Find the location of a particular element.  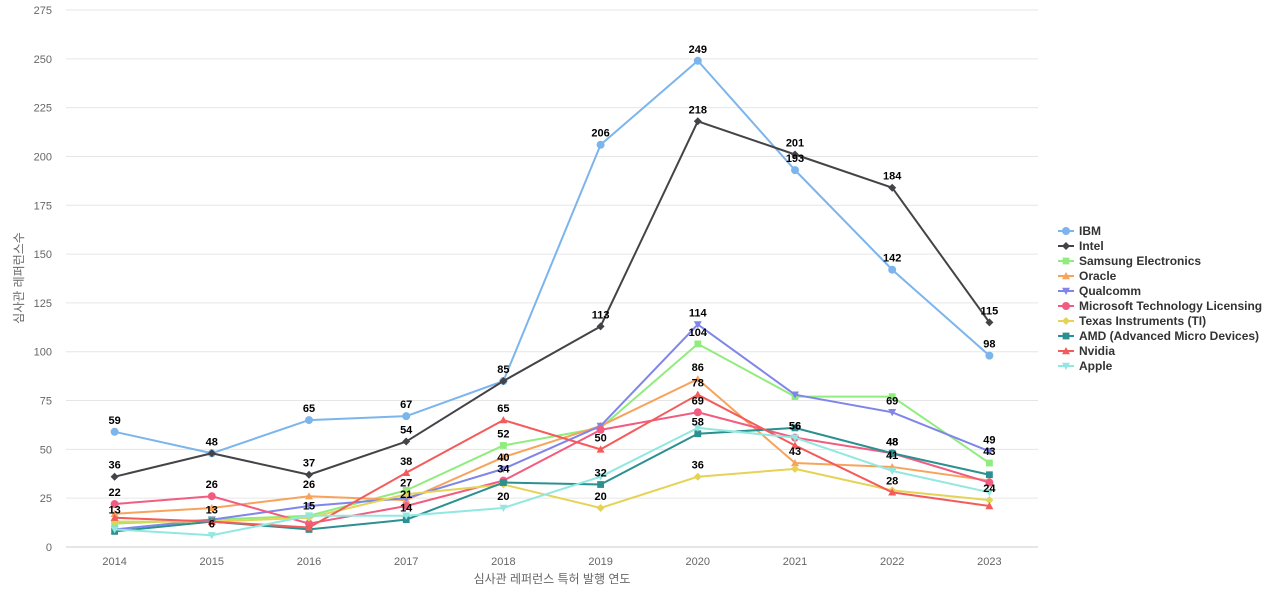

legend-item: AMD (Advanced Micro Devices) is located at coordinates (1158, 336).